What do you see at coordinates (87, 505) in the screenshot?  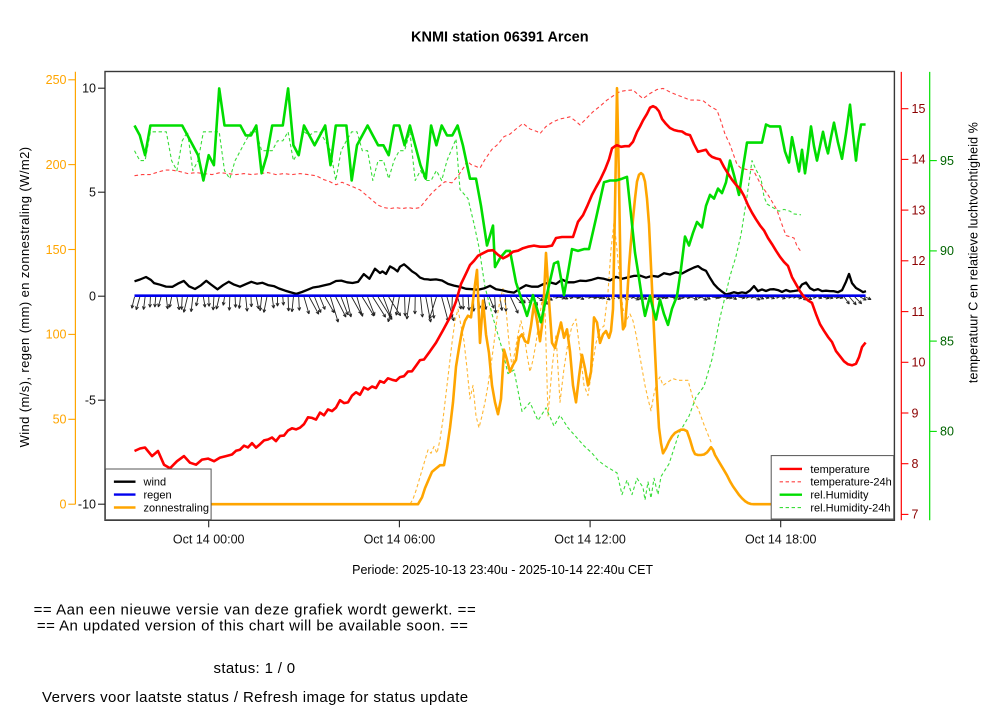 I see `svg-text: -10` at bounding box center [87, 505].